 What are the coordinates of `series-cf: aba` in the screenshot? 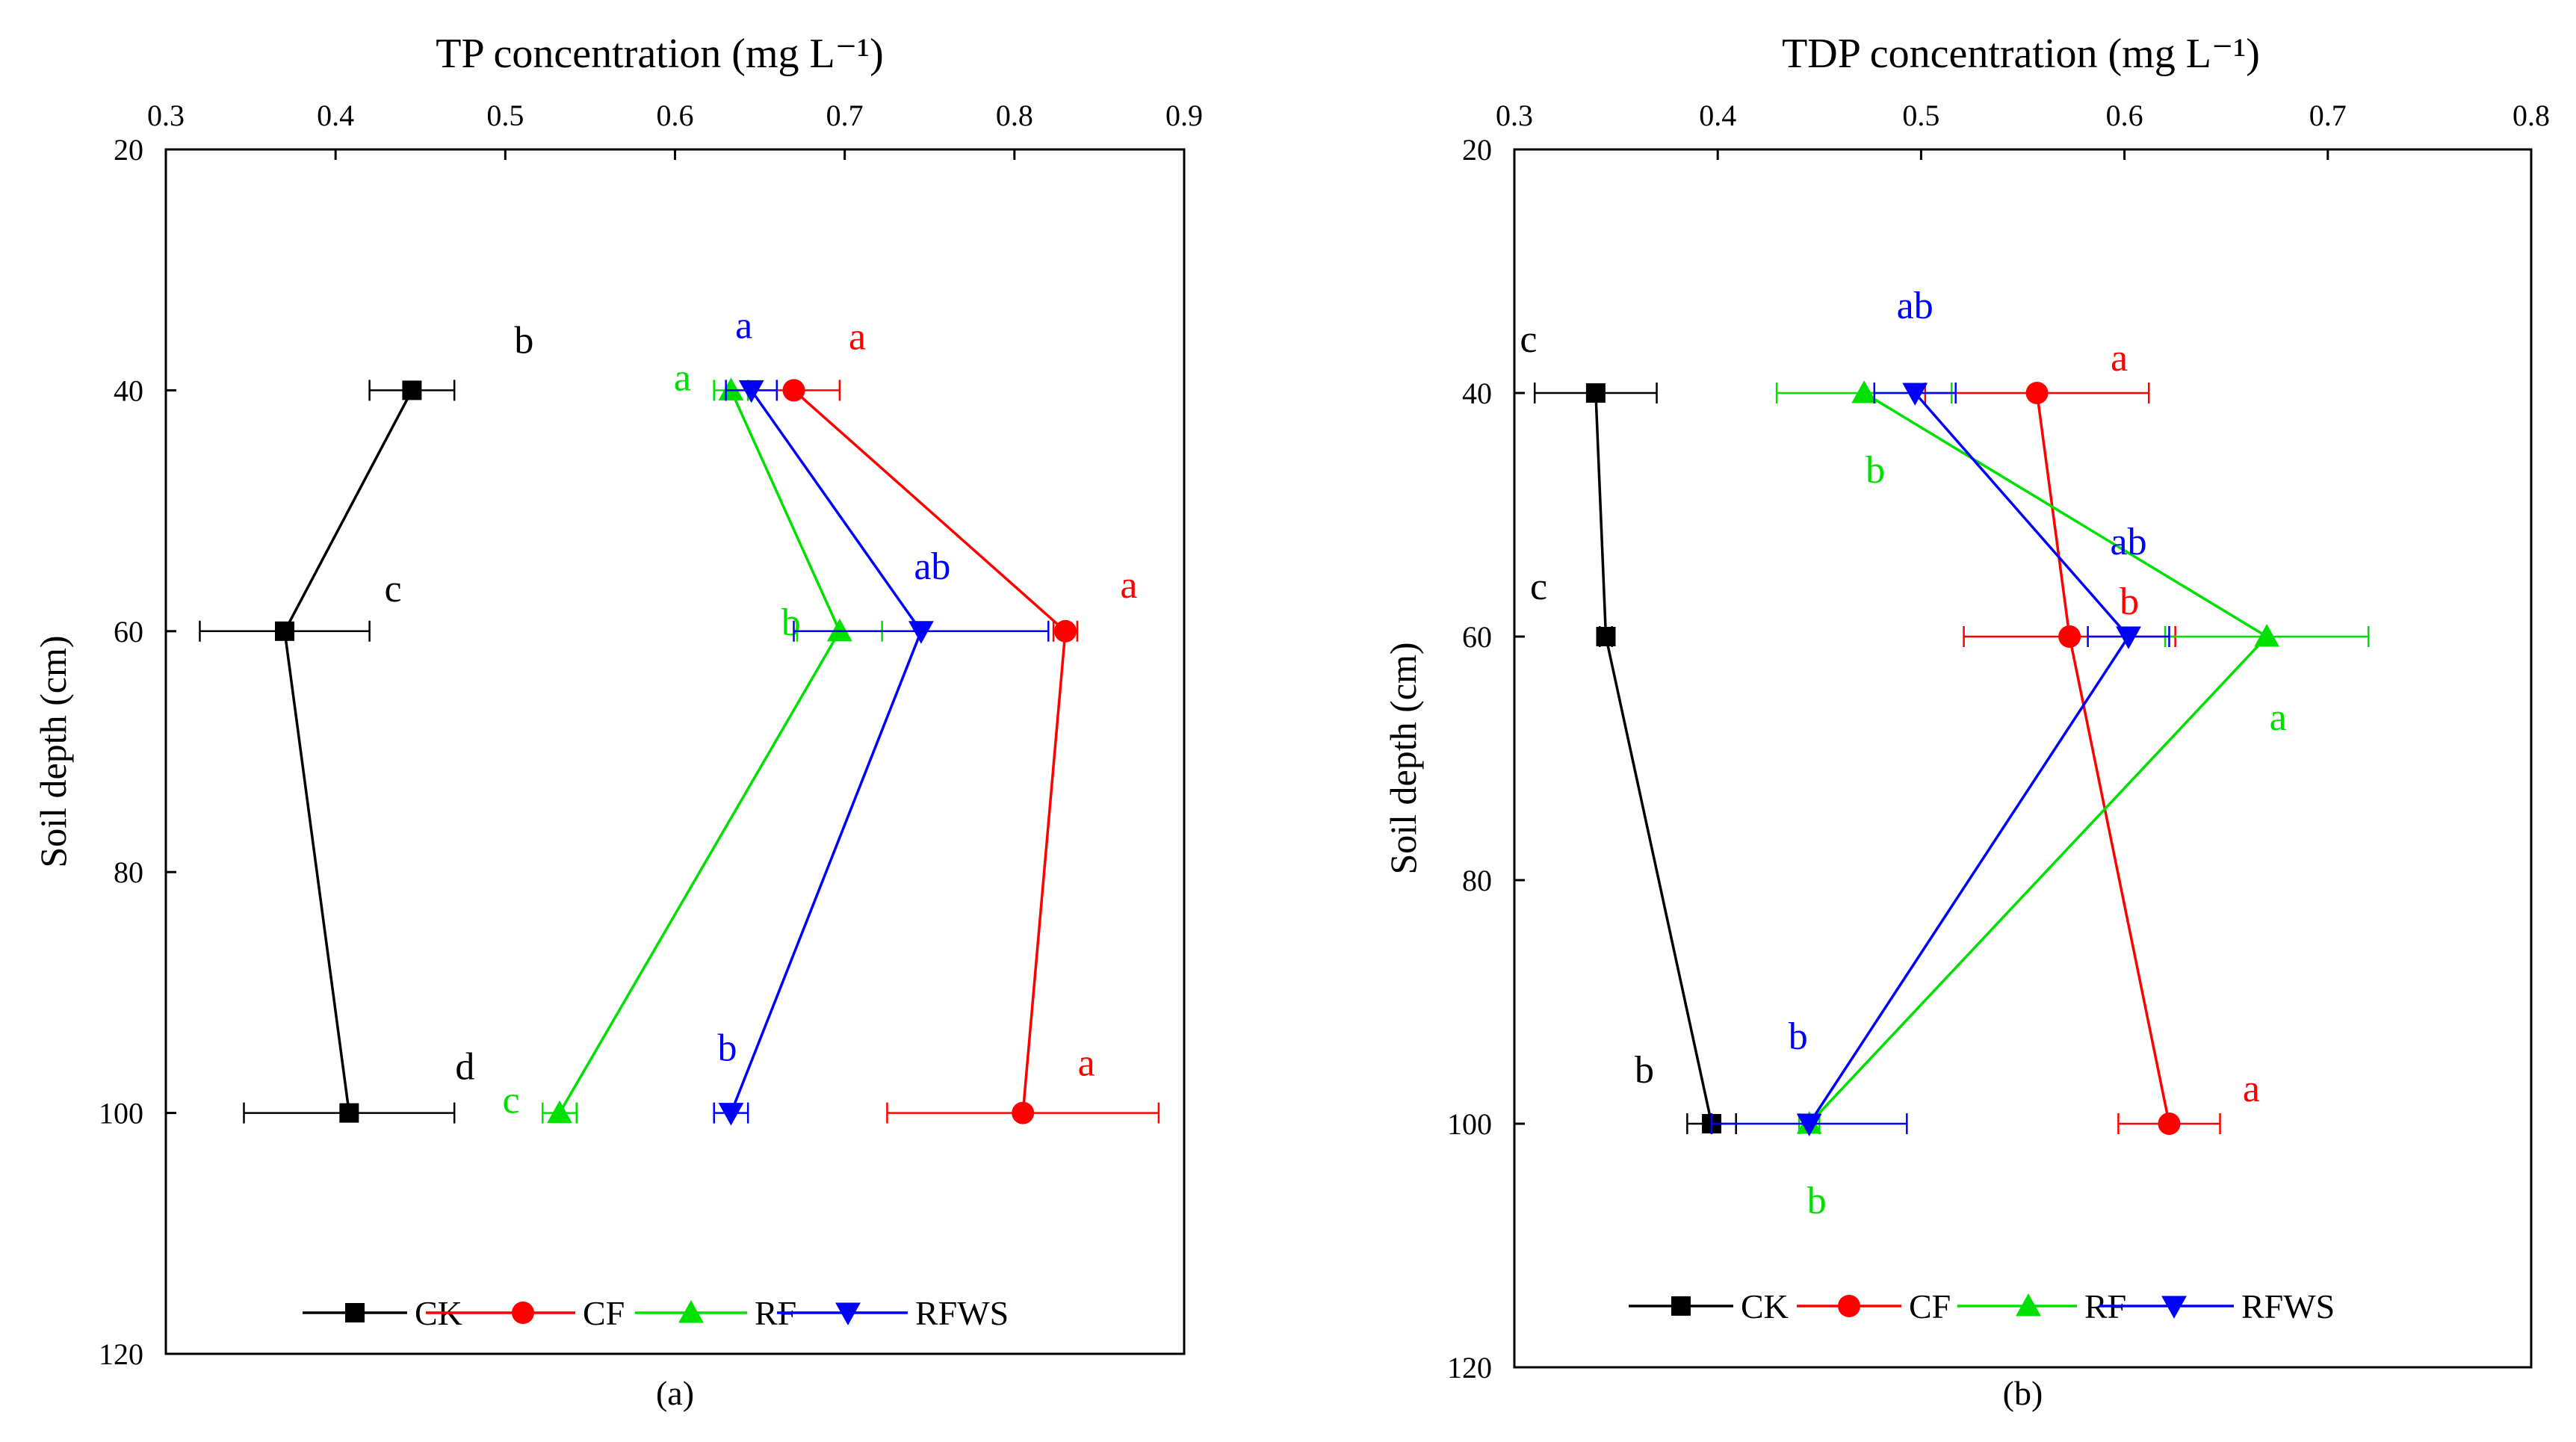 It's located at (2092, 736).